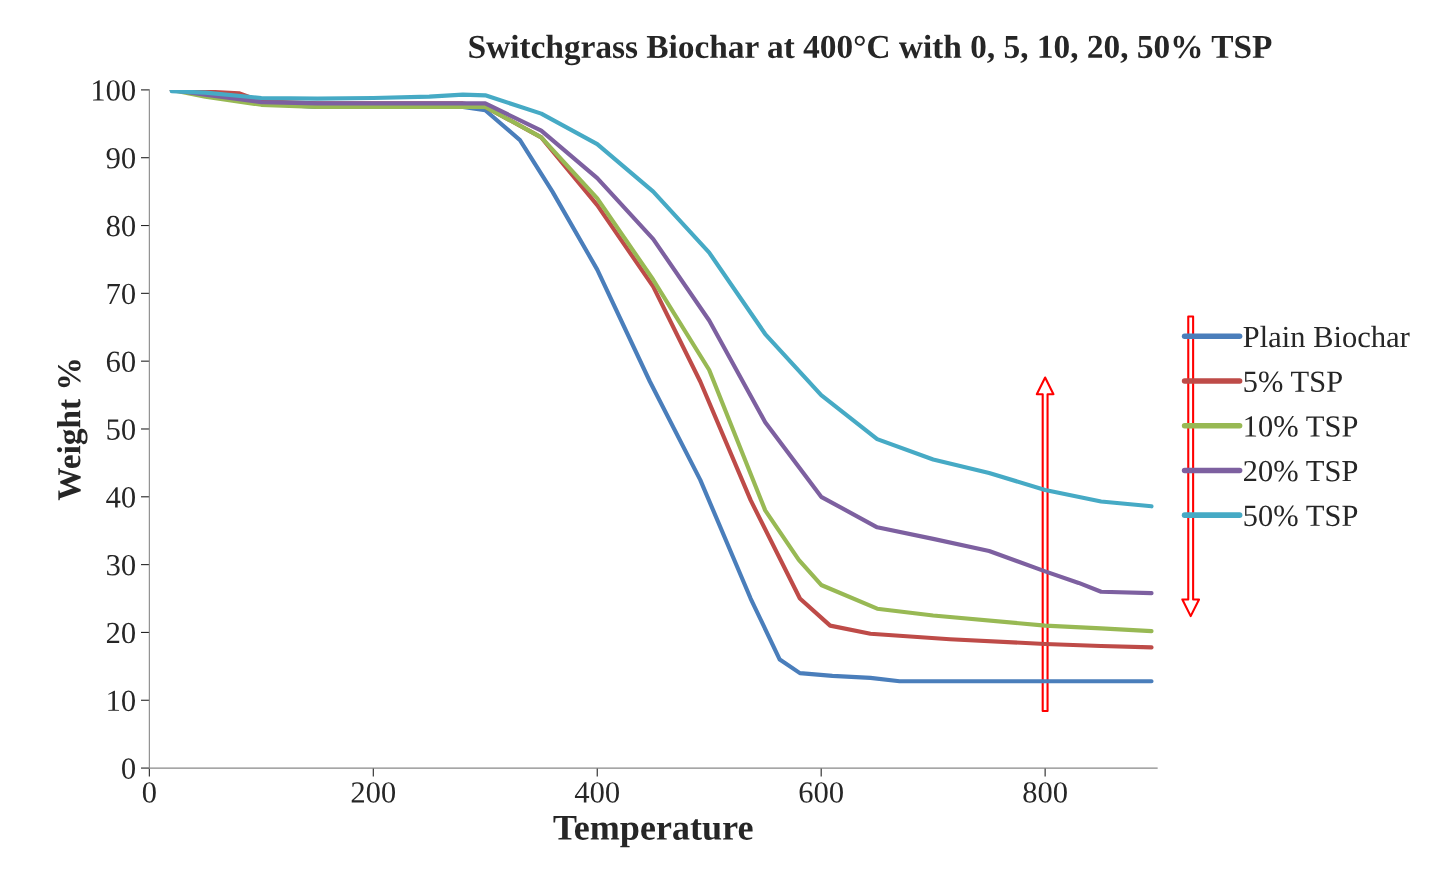  What do you see at coordinates (120, 362) in the screenshot?
I see `y-tick-label: 60` at bounding box center [120, 362].